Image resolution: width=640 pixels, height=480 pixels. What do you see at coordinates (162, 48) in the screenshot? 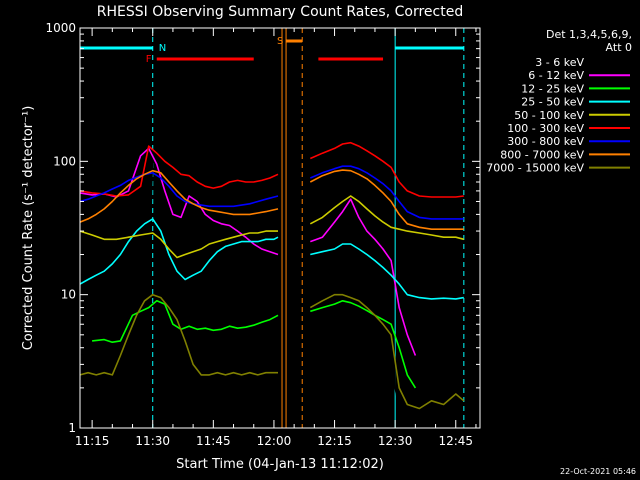
I see `n-flag-label: N` at bounding box center [162, 48].